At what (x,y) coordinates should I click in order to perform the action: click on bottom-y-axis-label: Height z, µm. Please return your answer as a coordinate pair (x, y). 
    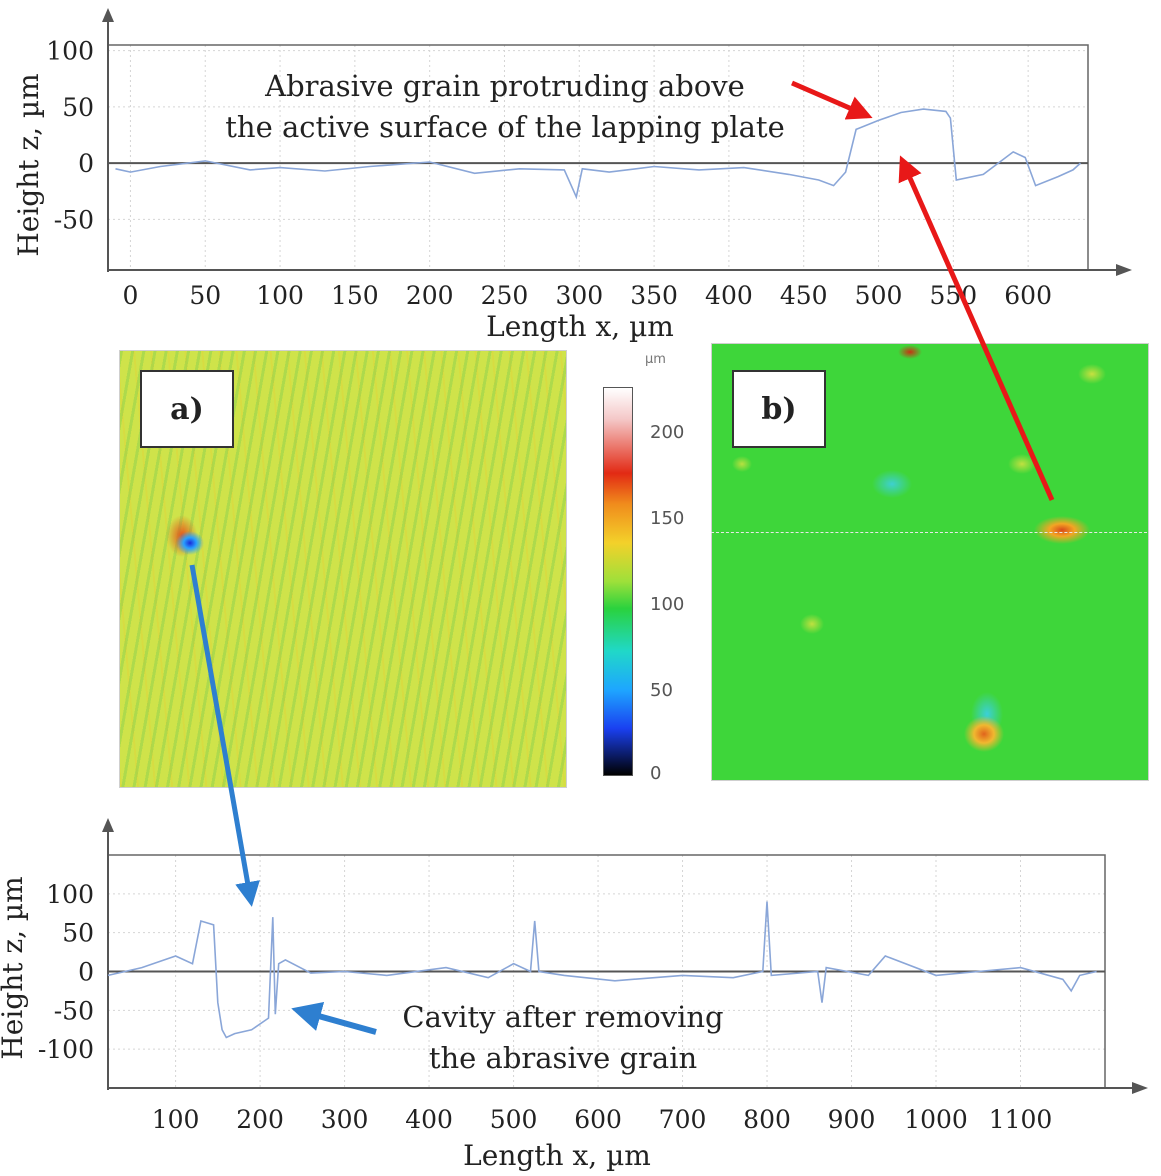
    Looking at the image, I should click on (14, 967).